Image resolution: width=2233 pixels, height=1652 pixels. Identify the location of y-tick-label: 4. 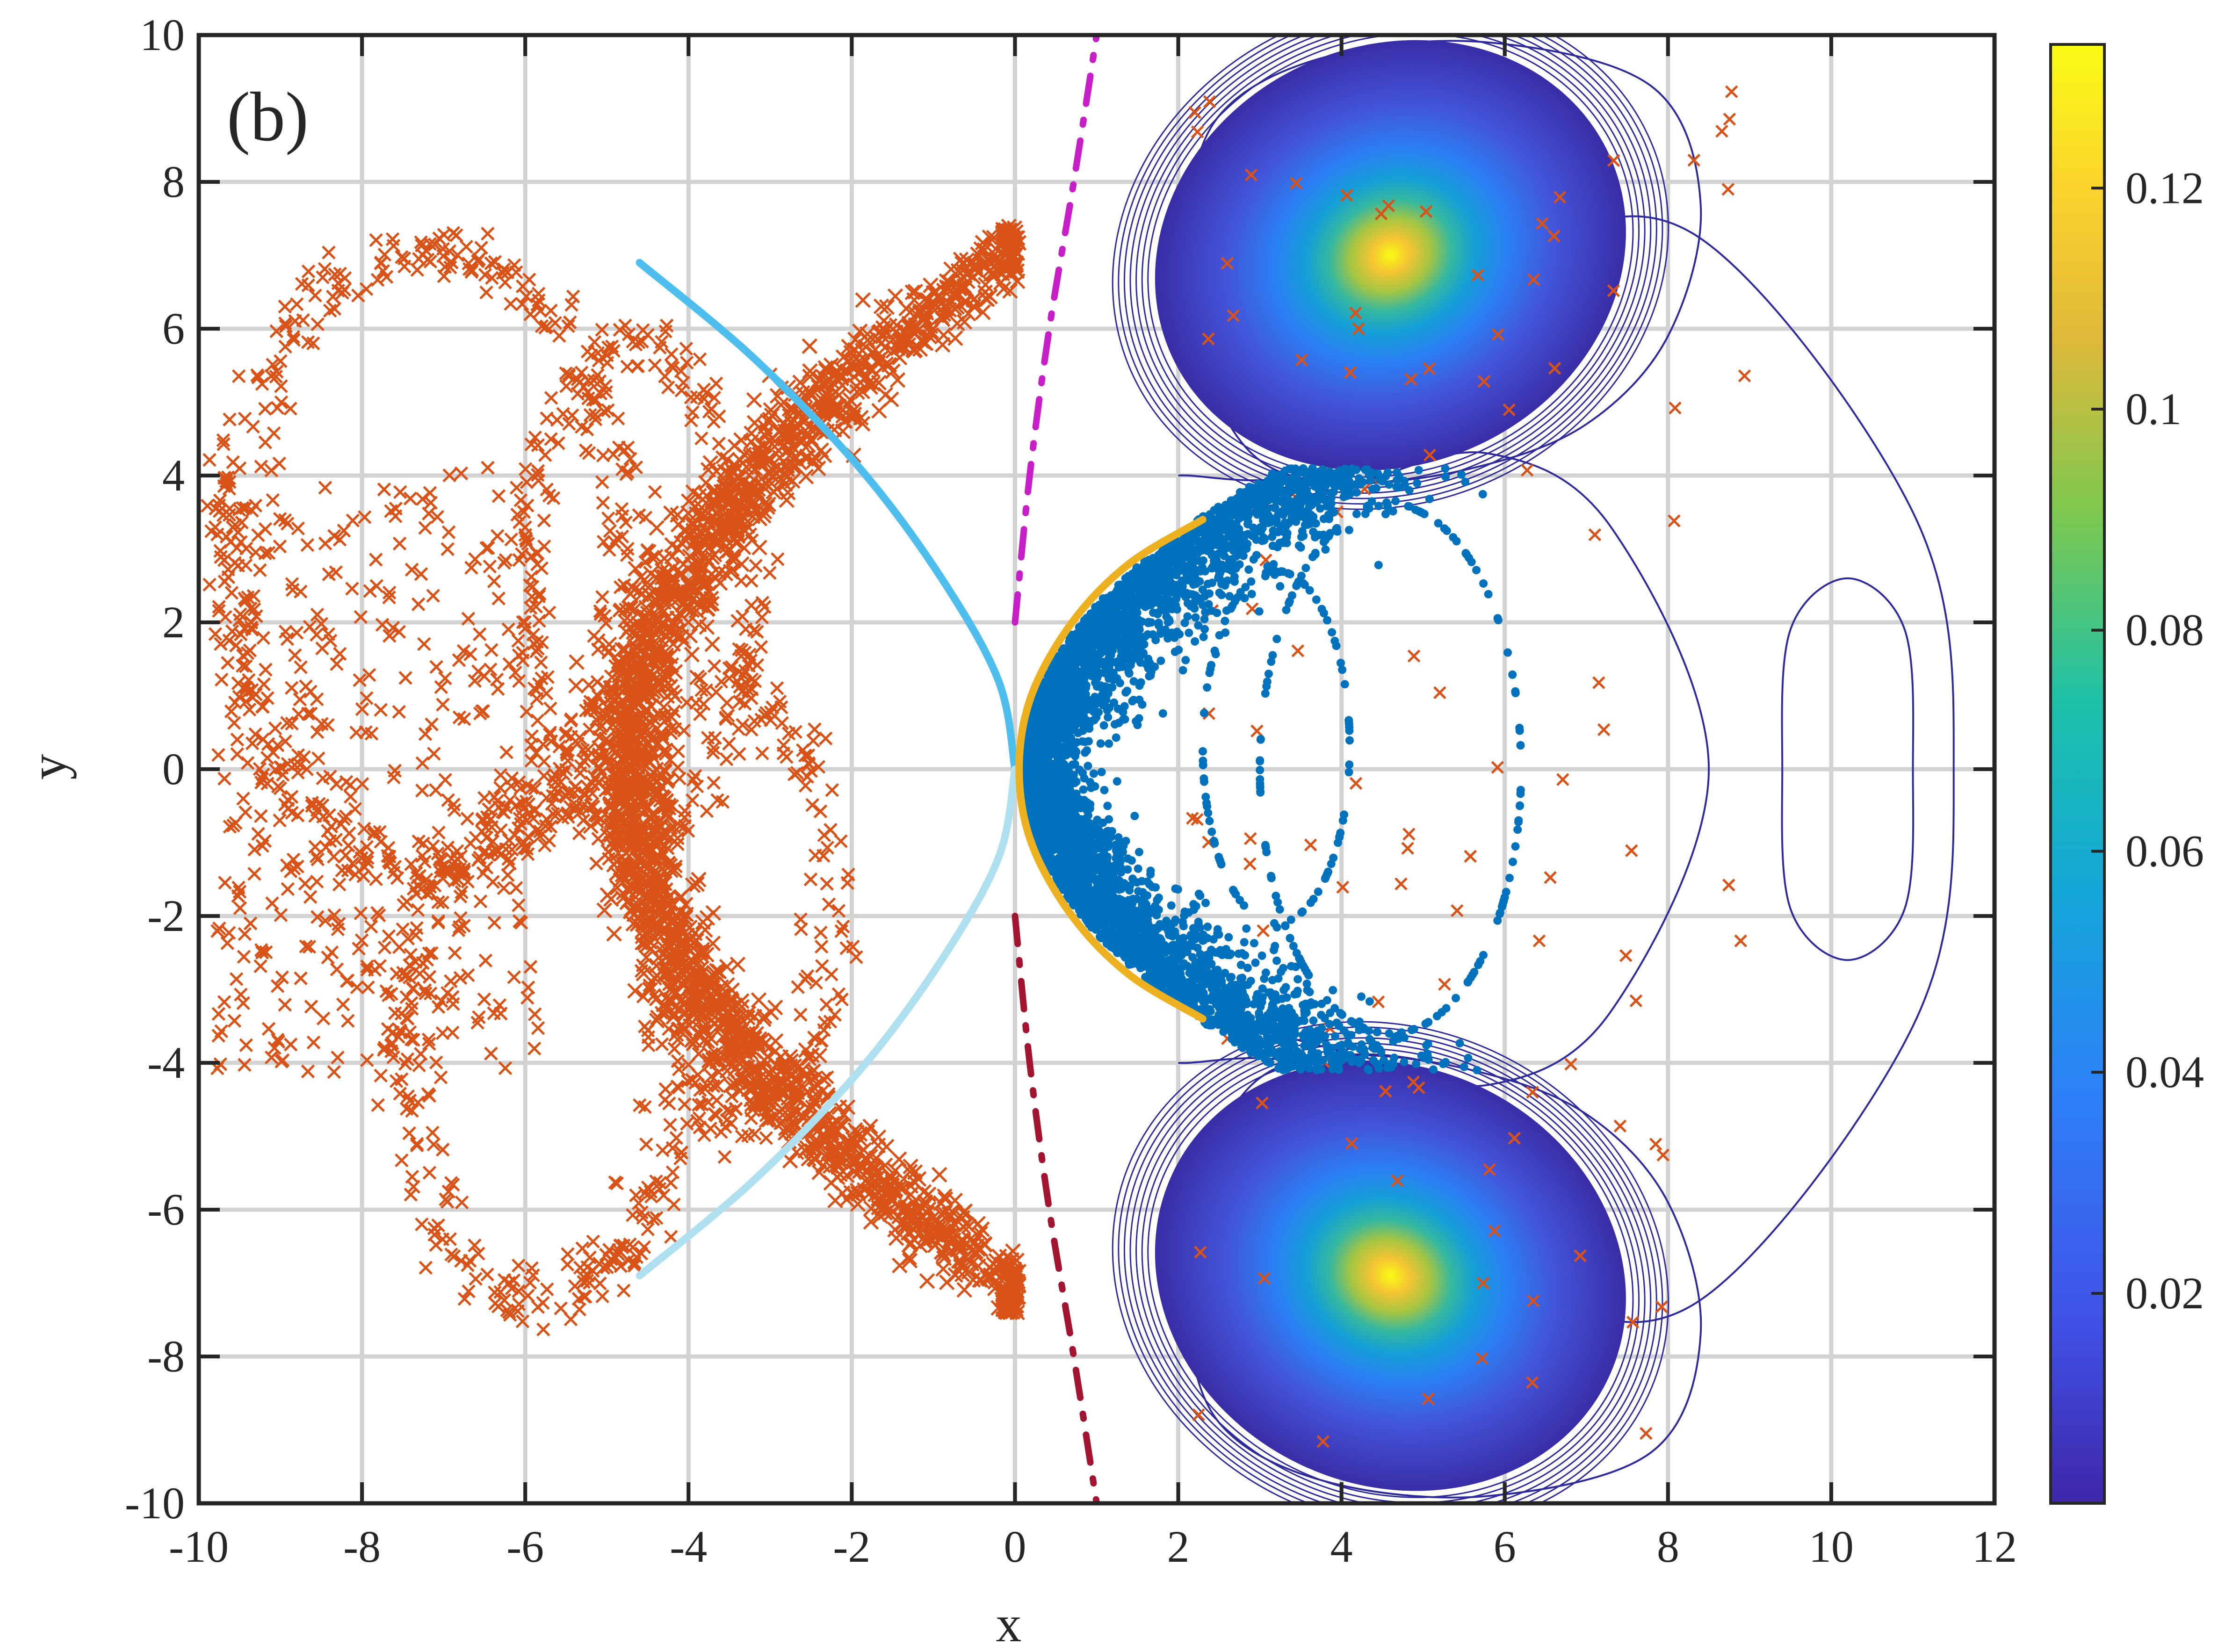
(173, 475).